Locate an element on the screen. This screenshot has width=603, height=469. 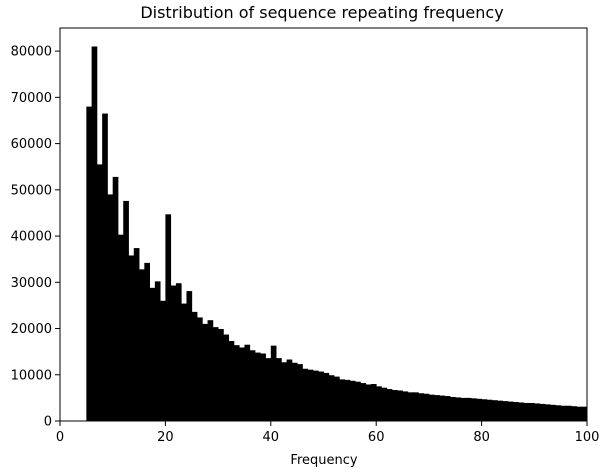
x-axis-ticks: 0 20 40 60 80 100 is located at coordinates (328, 433).